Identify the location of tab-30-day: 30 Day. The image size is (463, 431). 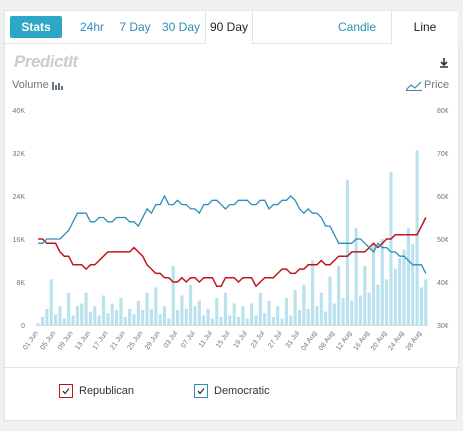
(181, 27).